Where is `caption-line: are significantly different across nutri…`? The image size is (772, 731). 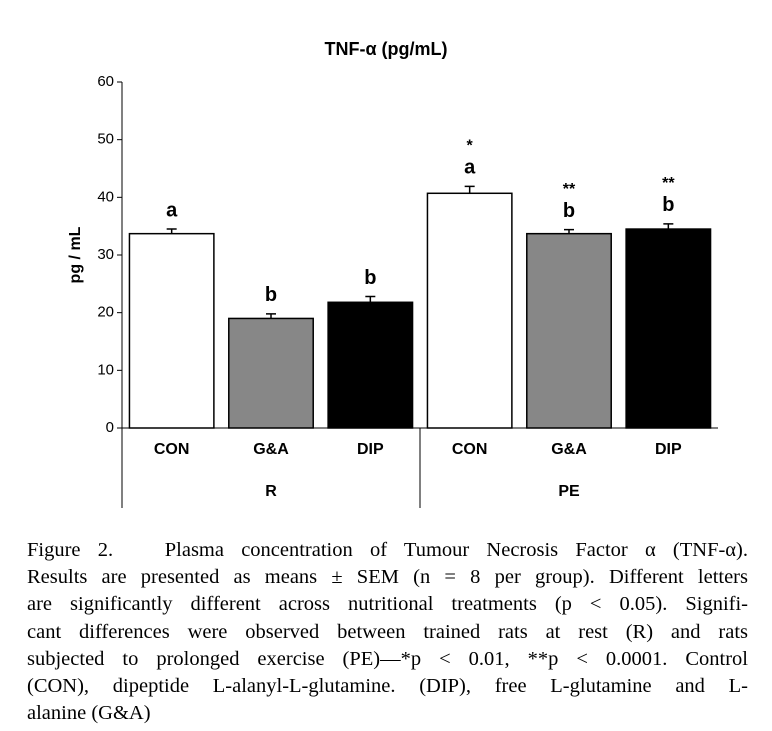
caption-line: are significantly different across nutri… is located at coordinates (387, 604).